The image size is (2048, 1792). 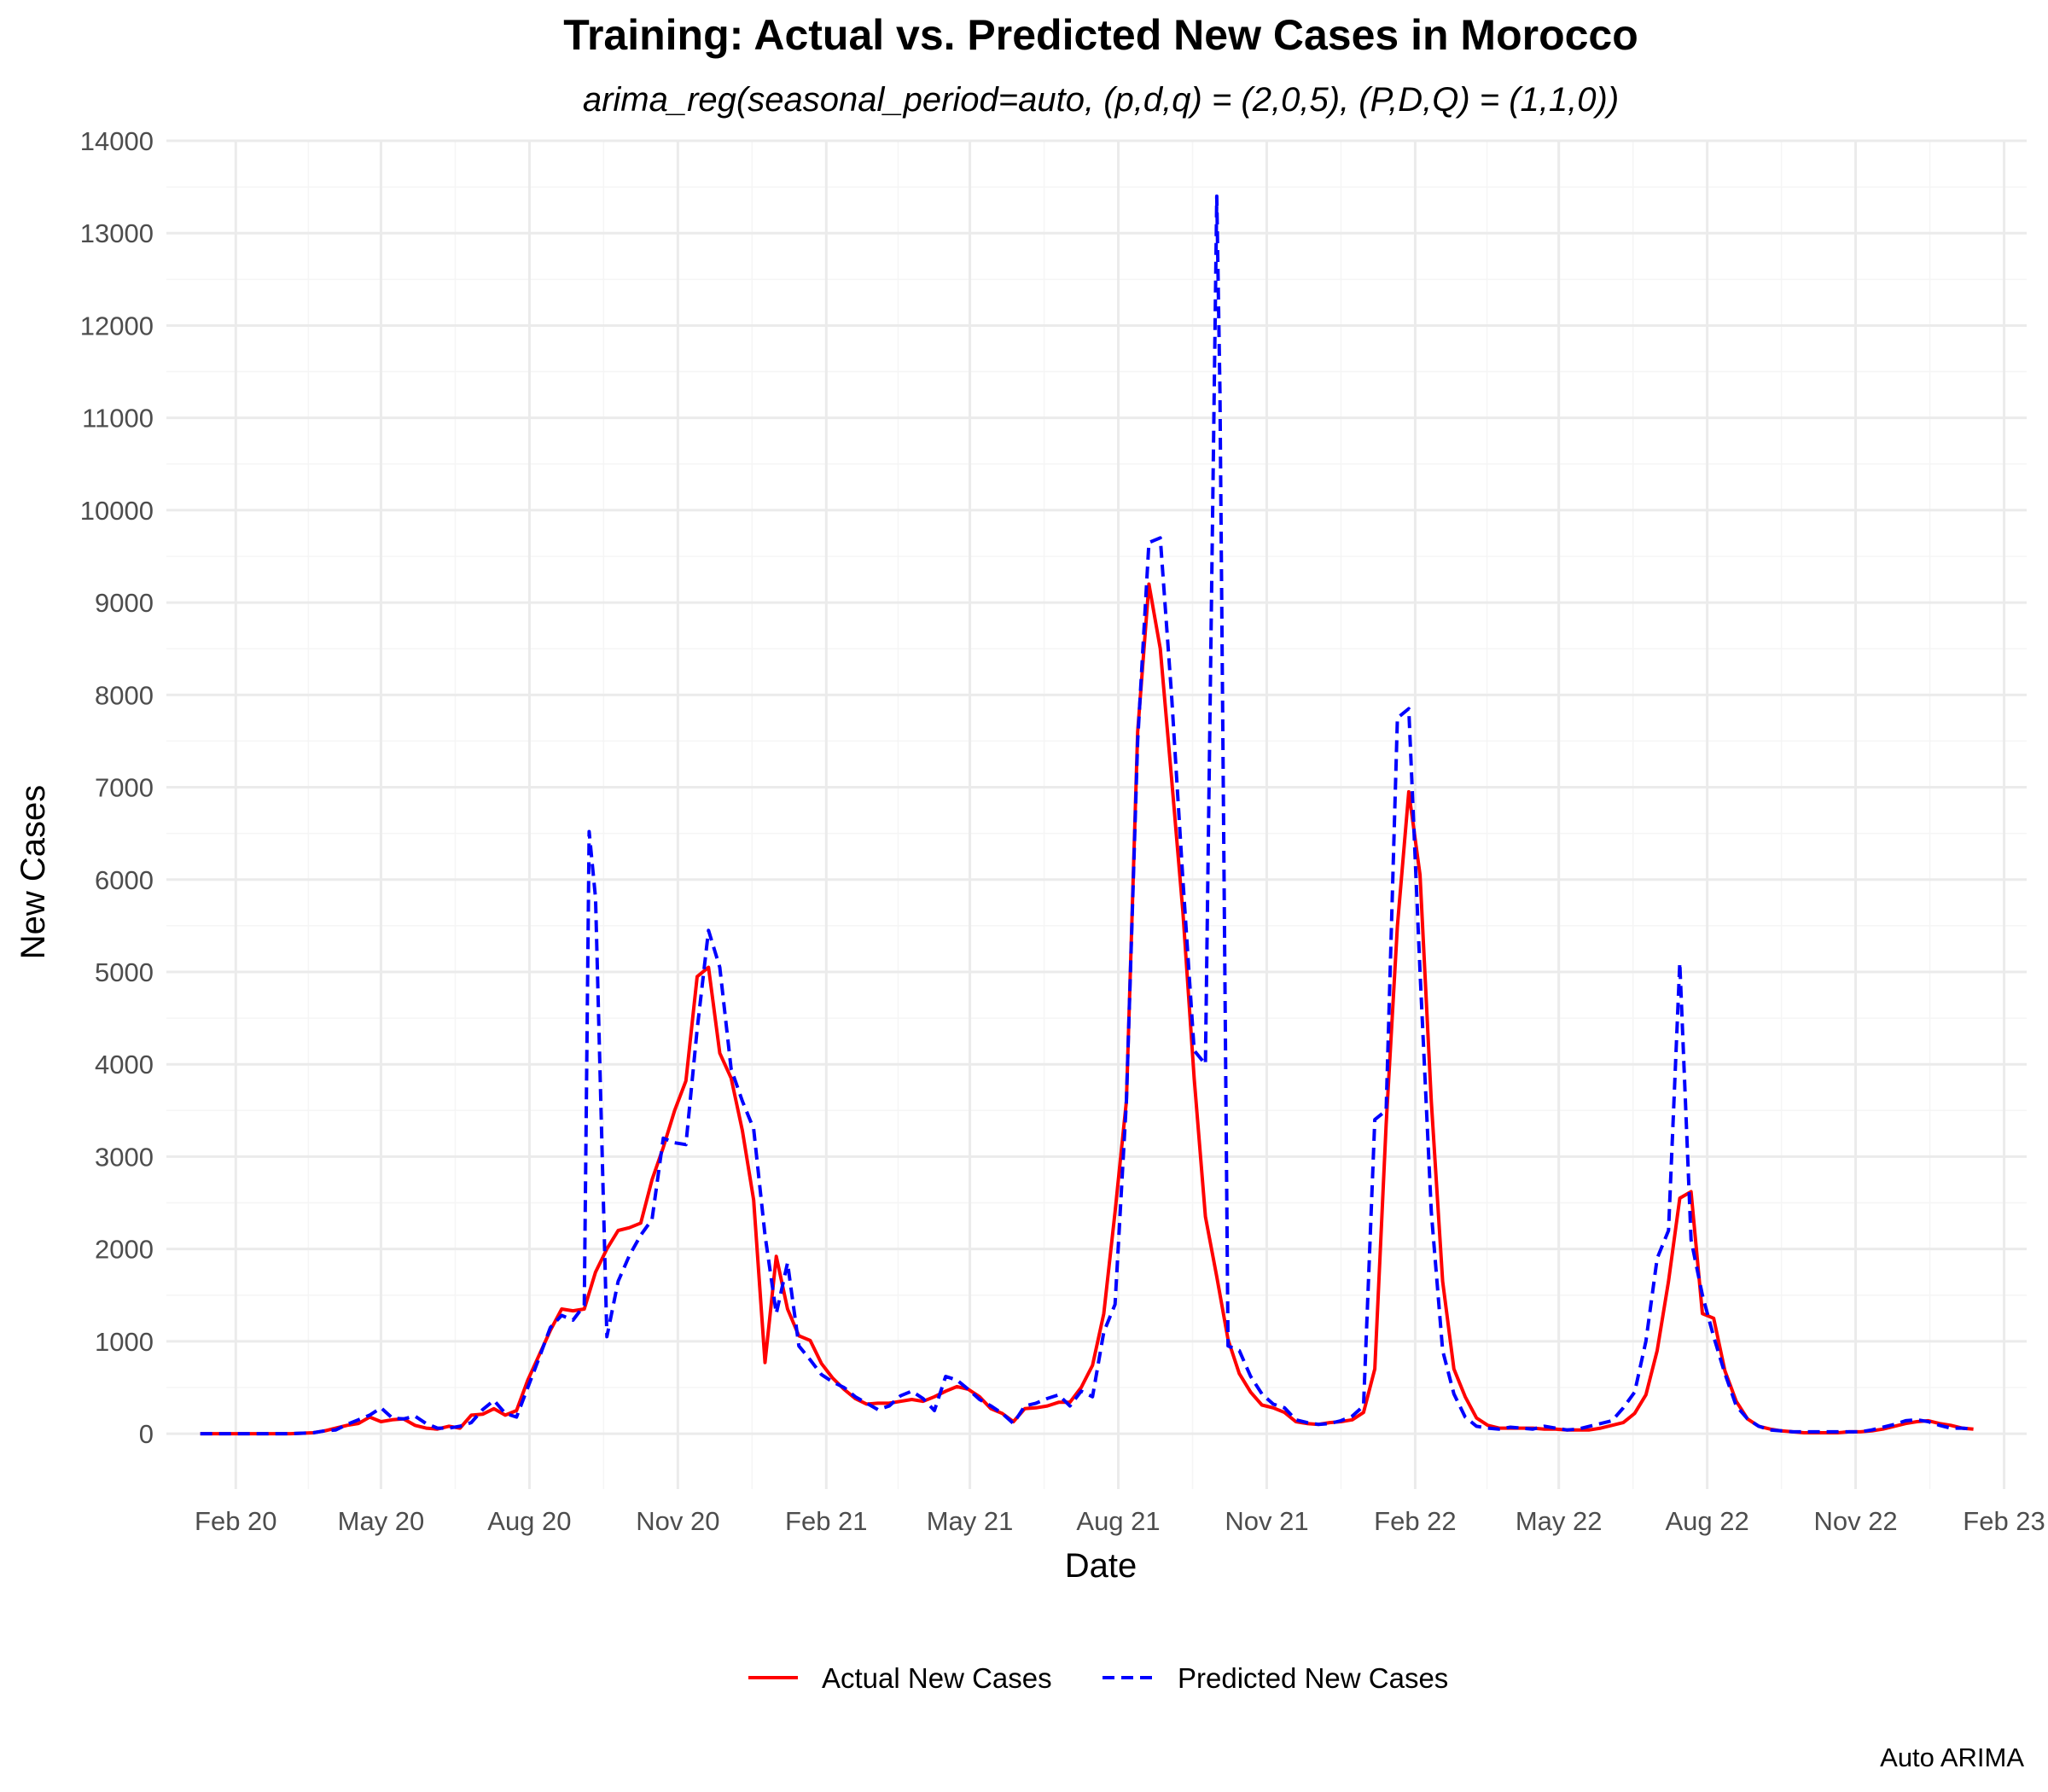 What do you see at coordinates (125, 972) in the screenshot?
I see `y-tick-label: 5000` at bounding box center [125, 972].